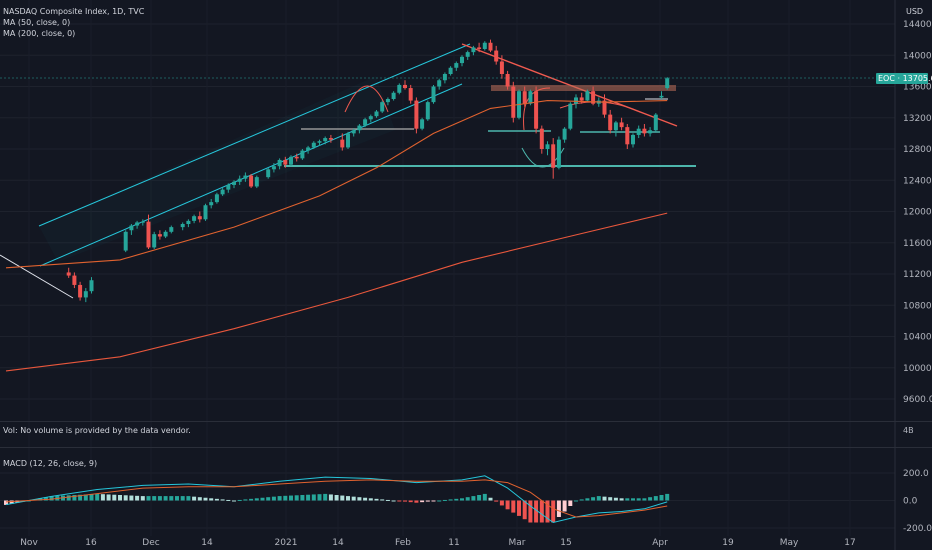  What do you see at coordinates (917, 400) in the screenshot?
I see `price-tick: 9600.0` at bounding box center [917, 400].